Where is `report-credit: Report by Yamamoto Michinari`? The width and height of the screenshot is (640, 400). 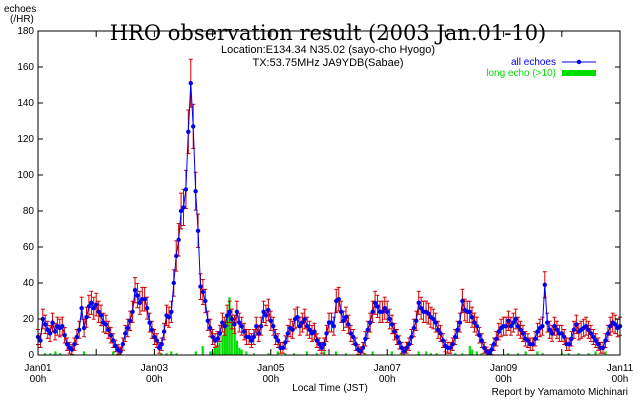
report-credit: Report by Yamamoto Michinari is located at coordinates (560, 392).